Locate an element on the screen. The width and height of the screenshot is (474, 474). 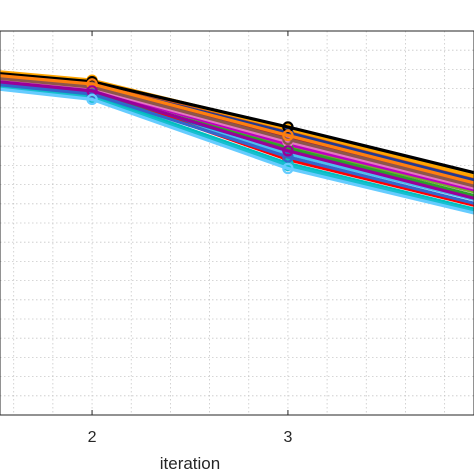
x-axis-title: iteration is located at coordinates (190, 463).